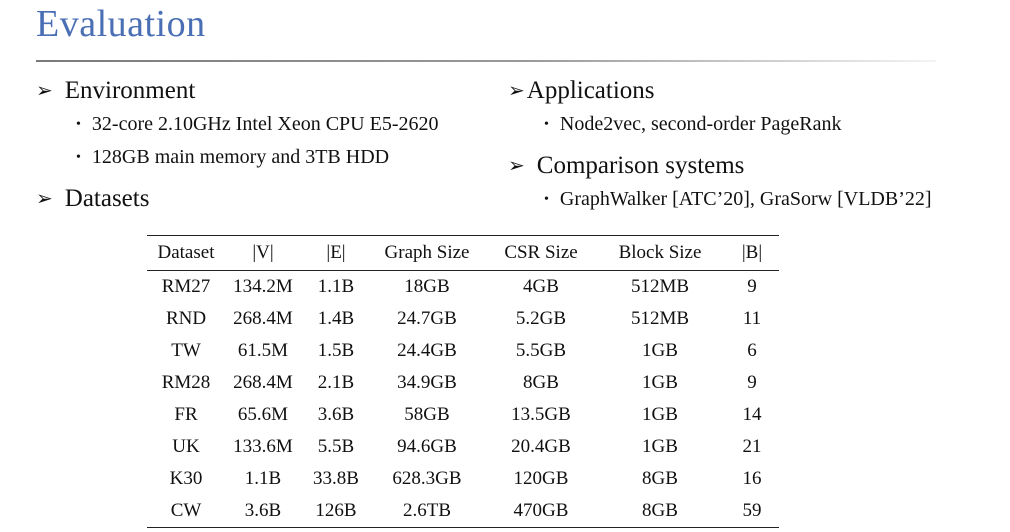 The width and height of the screenshot is (1010, 532). I want to click on cell-csr-size: 13.5GB, so click(541, 414).